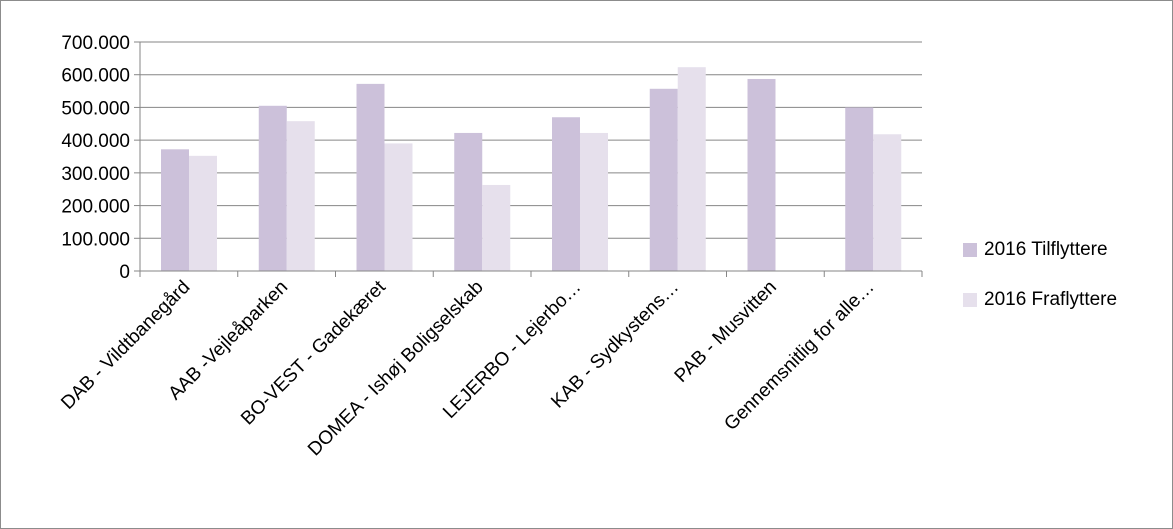  What do you see at coordinates (1046, 249) in the screenshot?
I see `legend-label: 2016 Tilflyttere` at bounding box center [1046, 249].